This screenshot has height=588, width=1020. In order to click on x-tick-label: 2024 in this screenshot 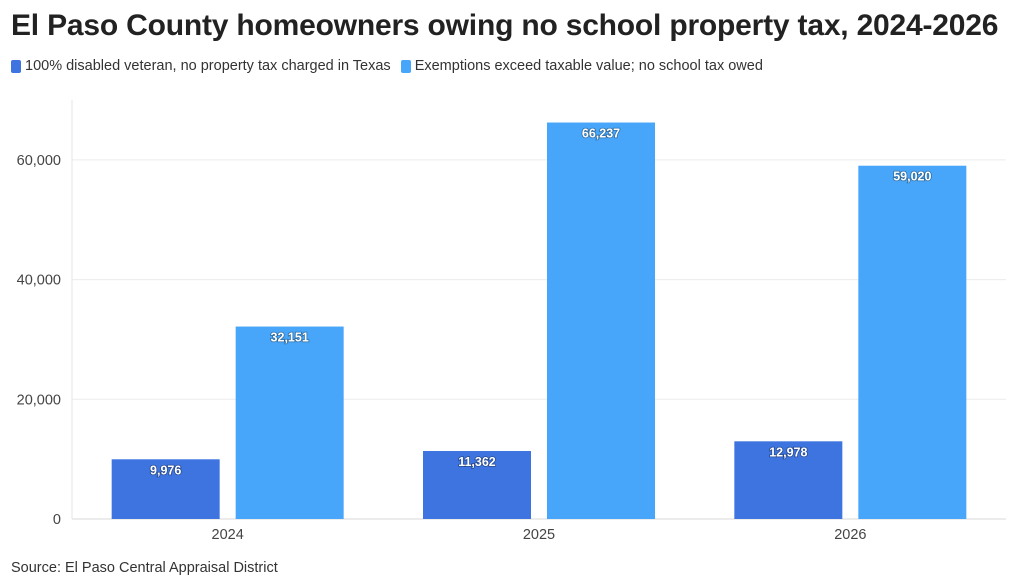, I will do `click(228, 535)`.